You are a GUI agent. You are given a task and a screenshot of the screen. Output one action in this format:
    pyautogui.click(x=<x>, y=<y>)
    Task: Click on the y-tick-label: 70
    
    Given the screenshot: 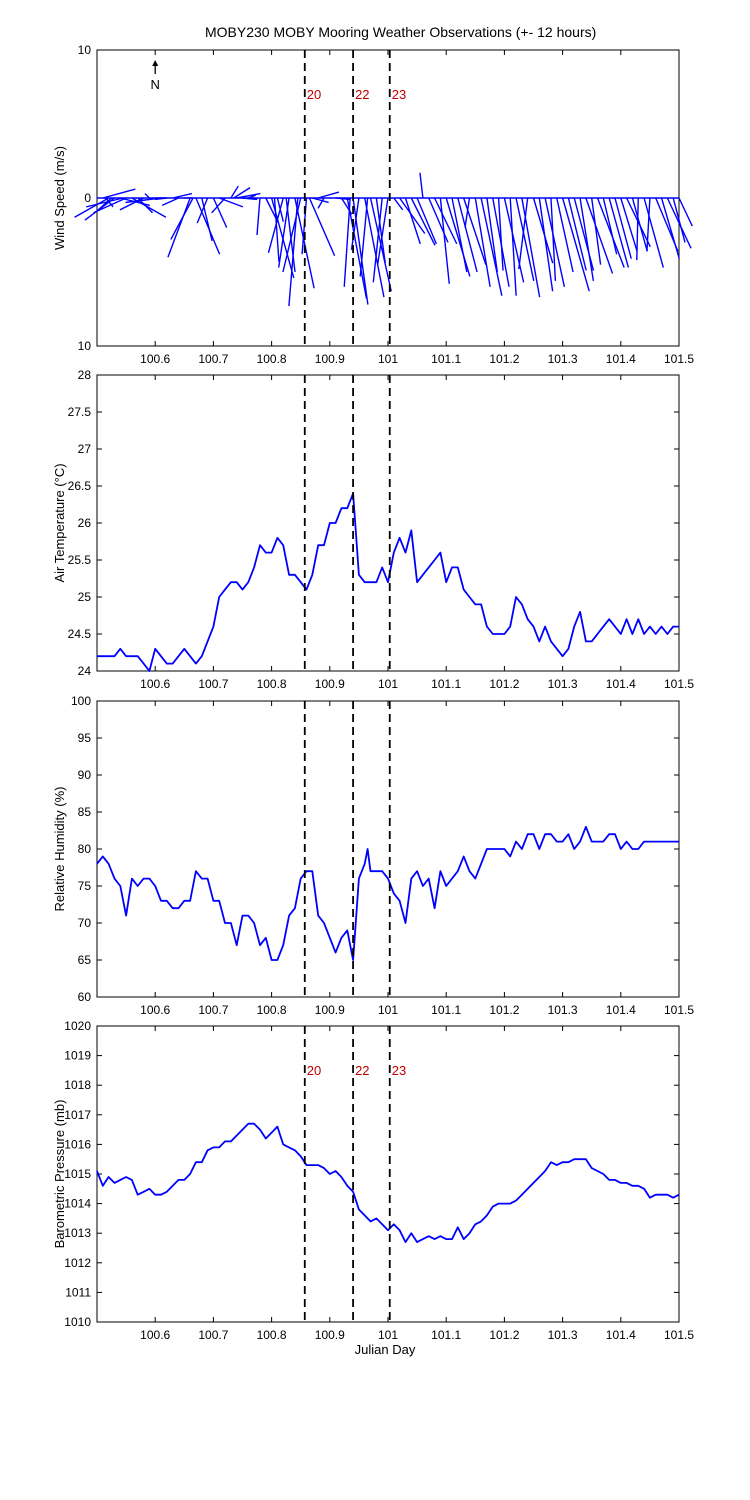 What is the action you would take?
    pyautogui.click(x=85, y=923)
    